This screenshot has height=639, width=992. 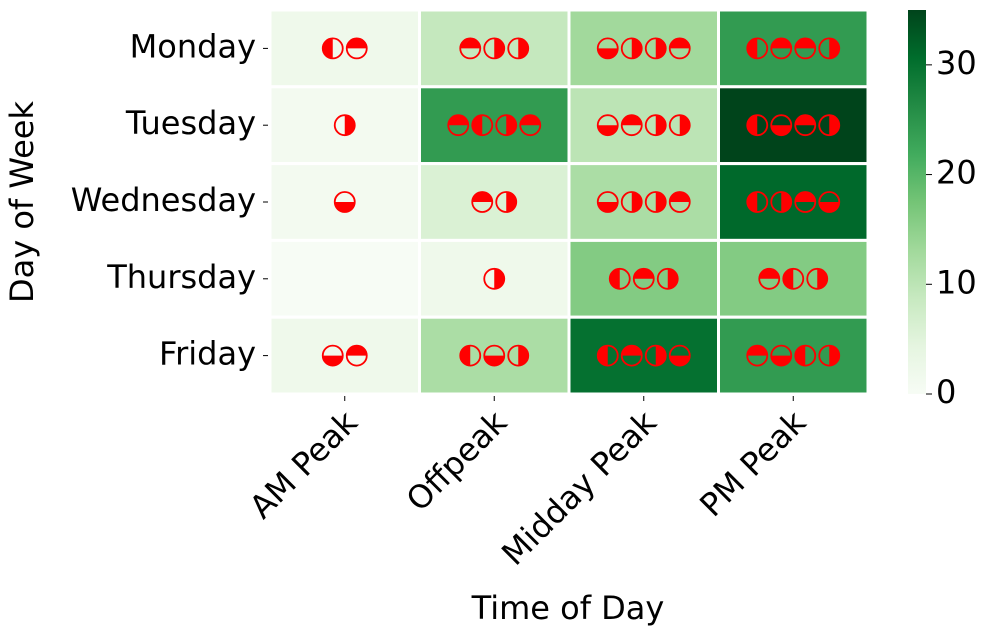 I want to click on y-tick-label: Wednesday, so click(x=163, y=200).